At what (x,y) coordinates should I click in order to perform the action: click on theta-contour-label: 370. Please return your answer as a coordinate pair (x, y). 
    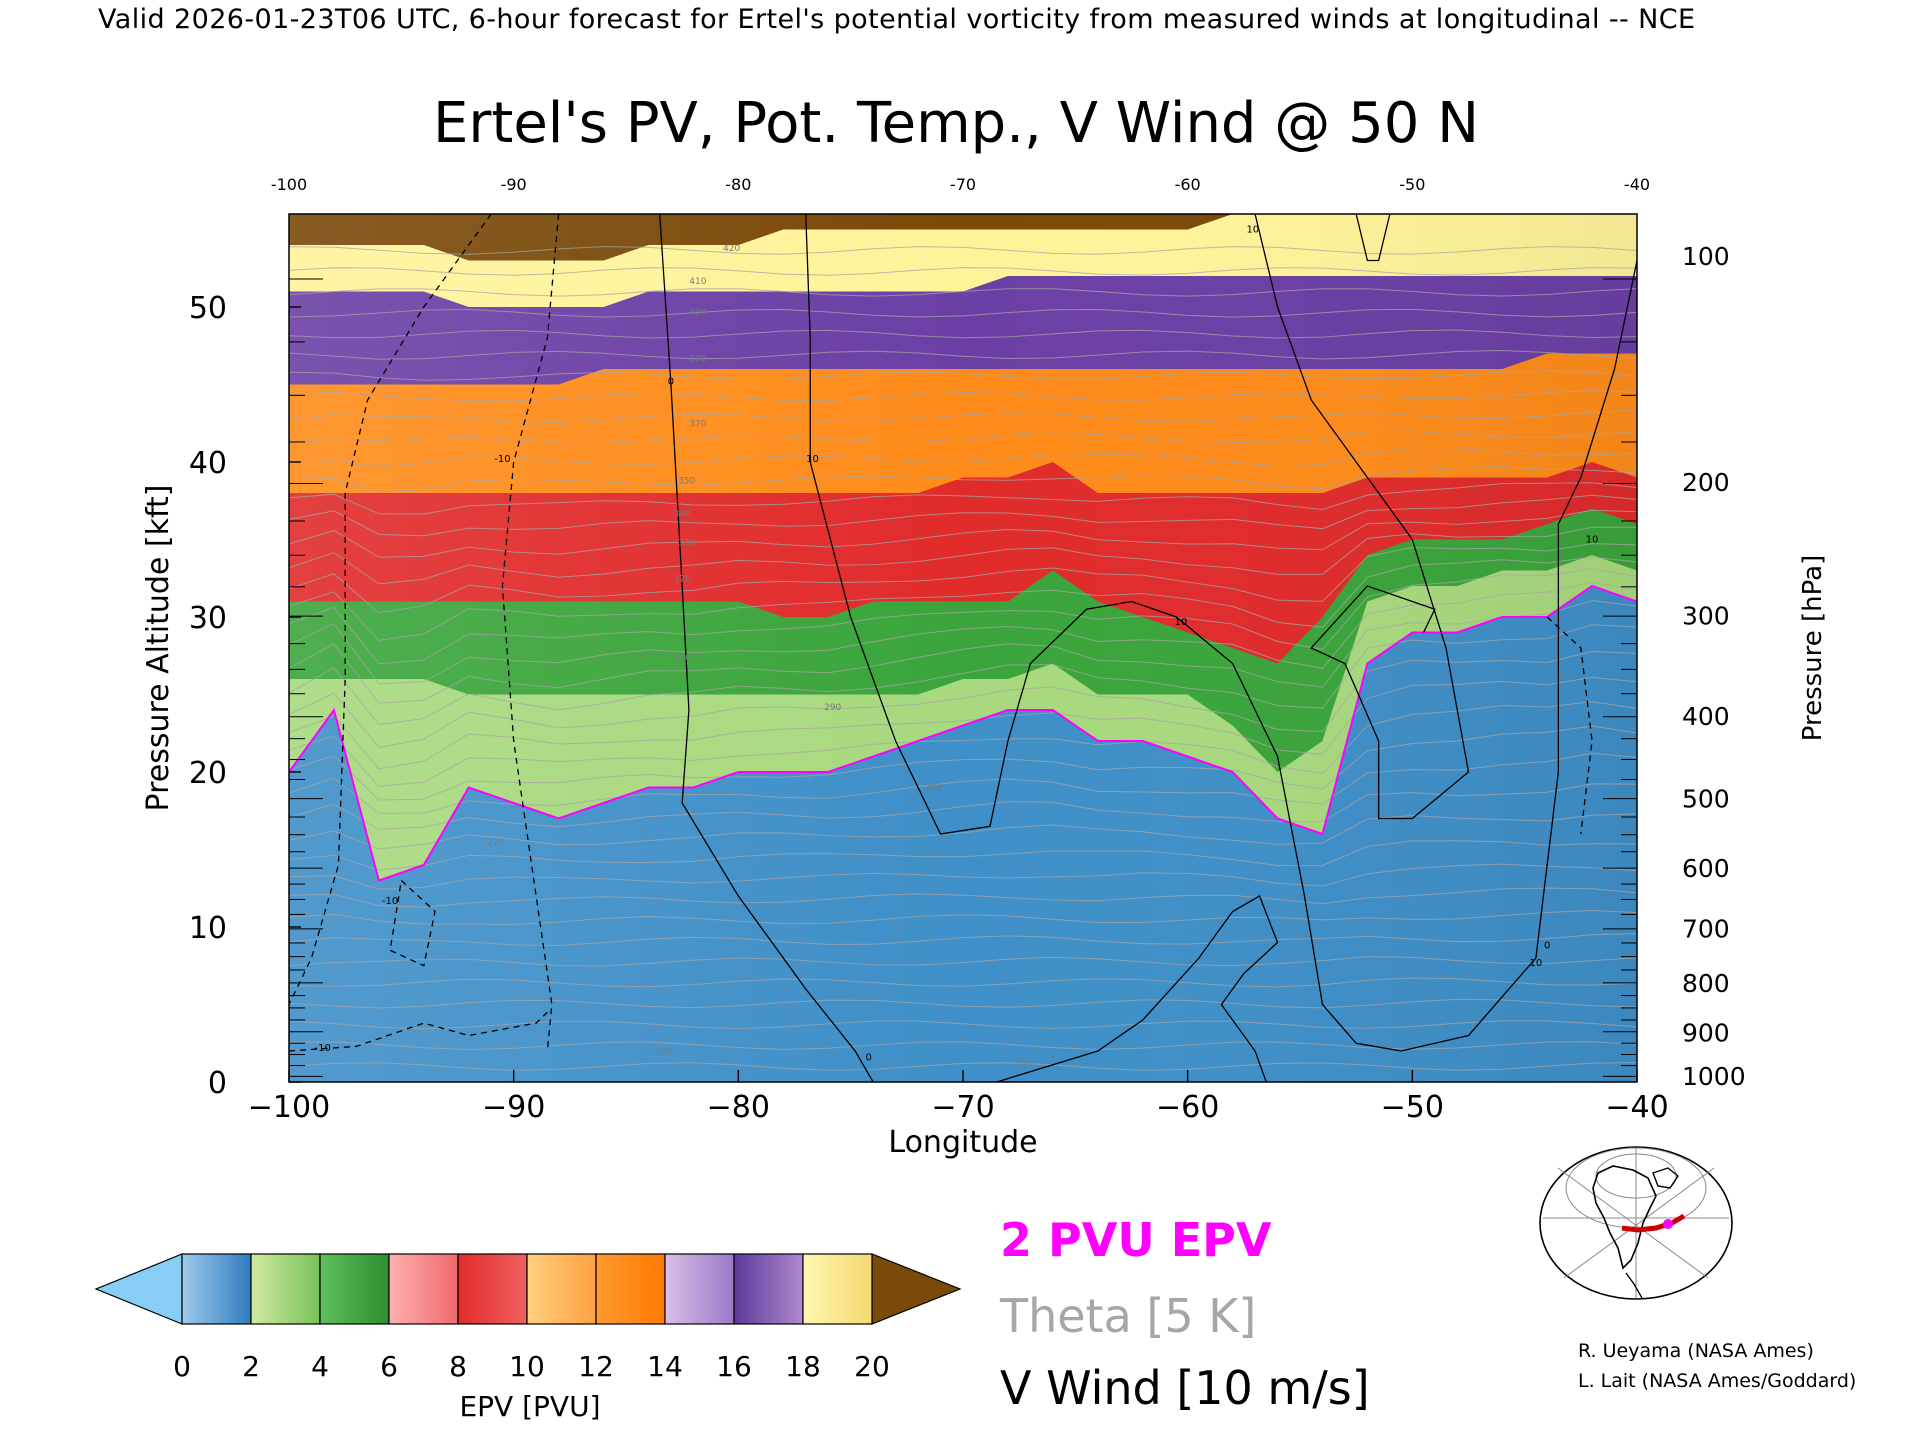
    Looking at the image, I should click on (697, 424).